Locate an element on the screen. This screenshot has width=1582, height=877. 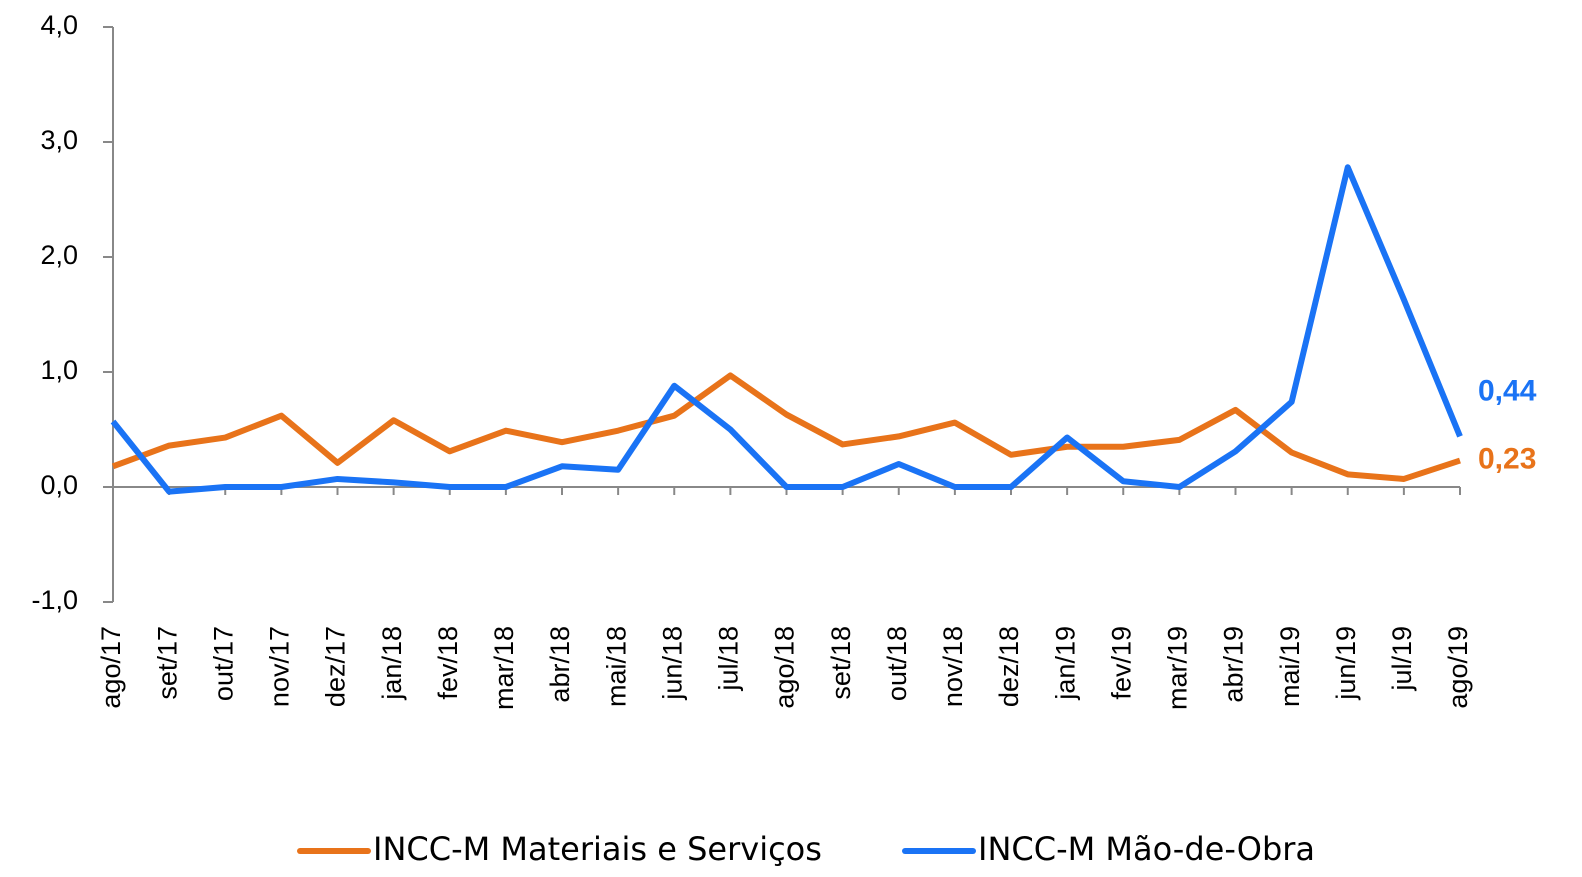
x-tick-label: mar/18 is located at coordinates (504, 668).